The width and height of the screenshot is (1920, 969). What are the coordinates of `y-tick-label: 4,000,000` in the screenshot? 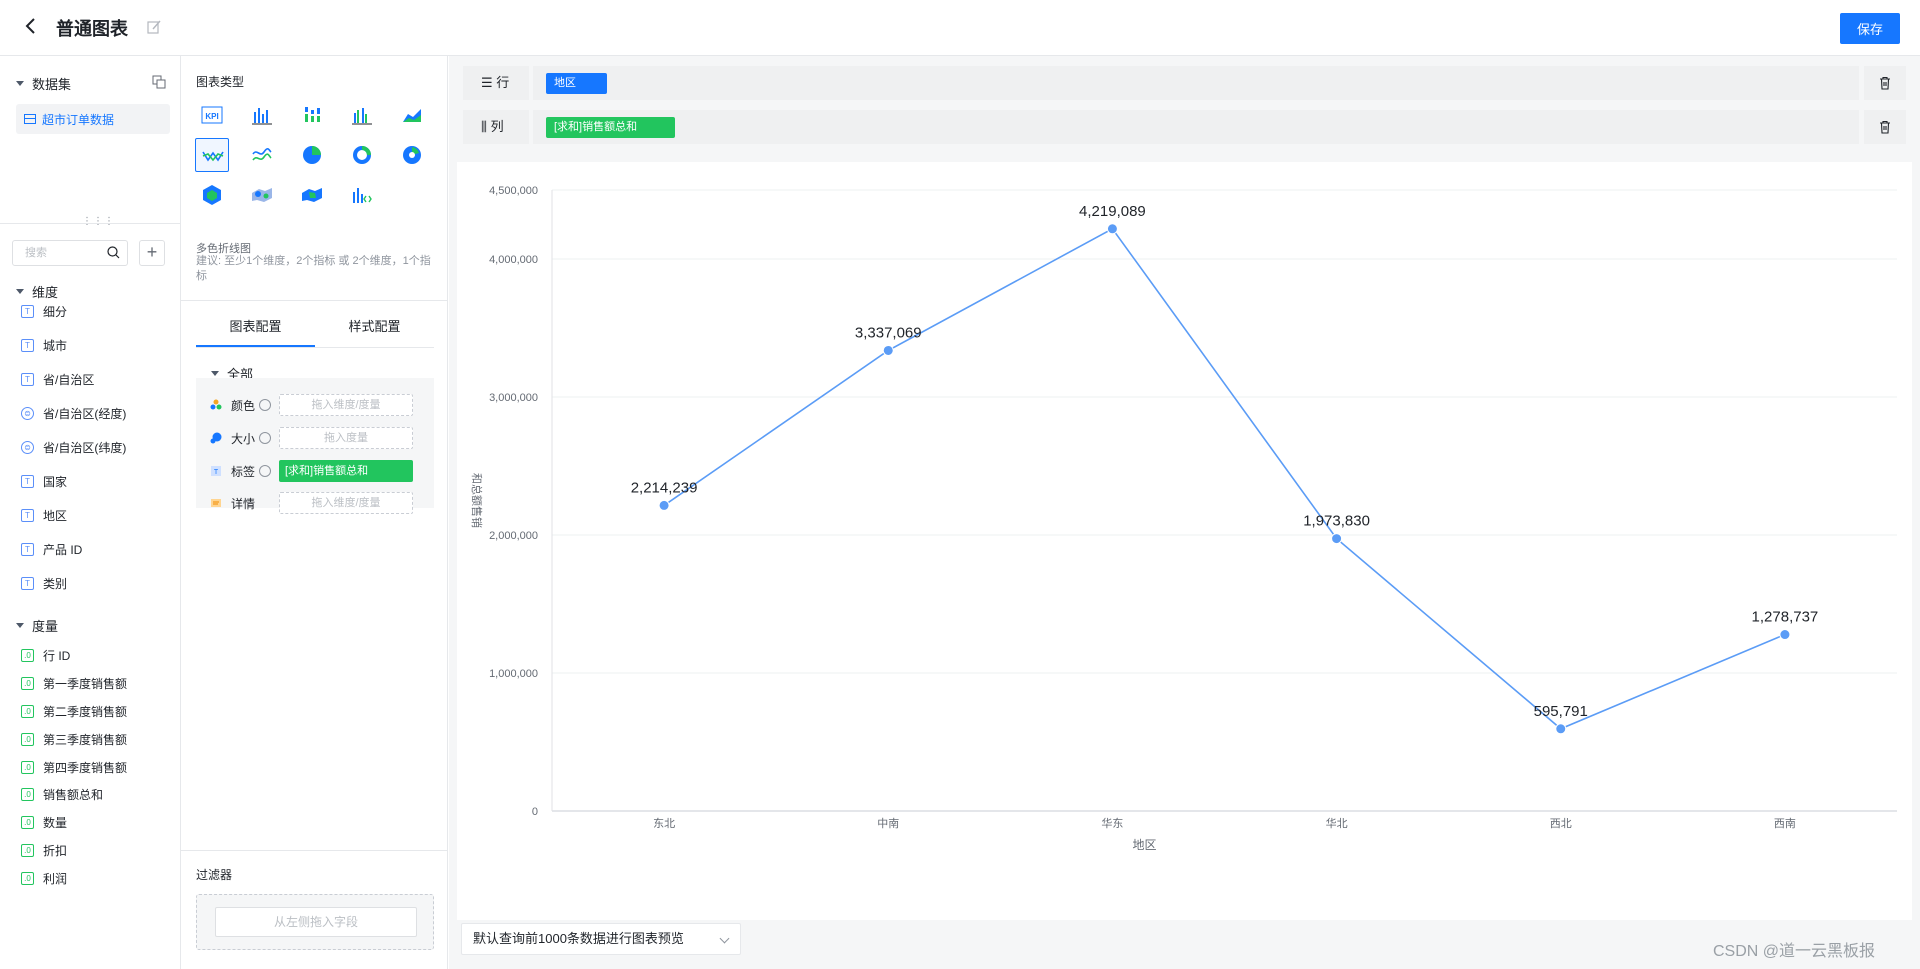 It's located at (513, 260).